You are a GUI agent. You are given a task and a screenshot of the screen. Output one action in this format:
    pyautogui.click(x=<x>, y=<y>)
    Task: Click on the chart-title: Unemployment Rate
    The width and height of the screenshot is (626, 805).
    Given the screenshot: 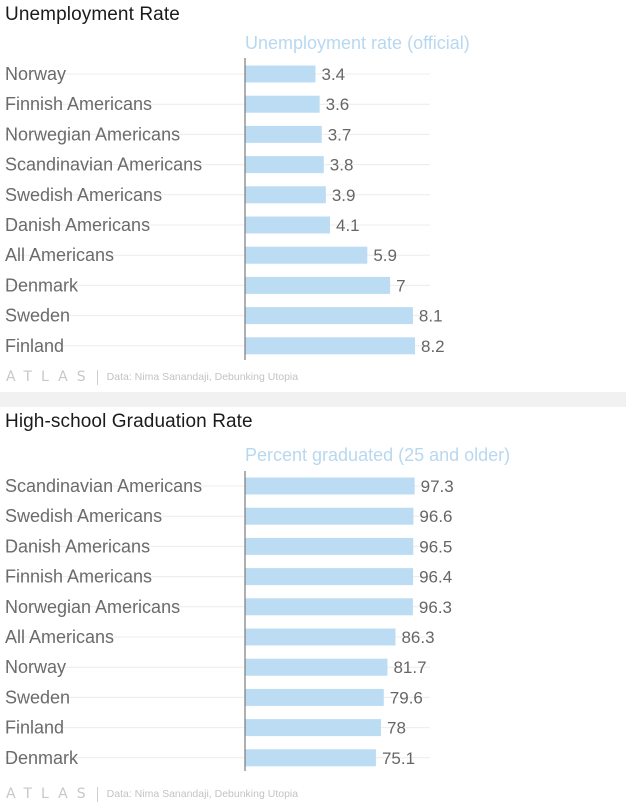 What is the action you would take?
    pyautogui.click(x=92, y=14)
    